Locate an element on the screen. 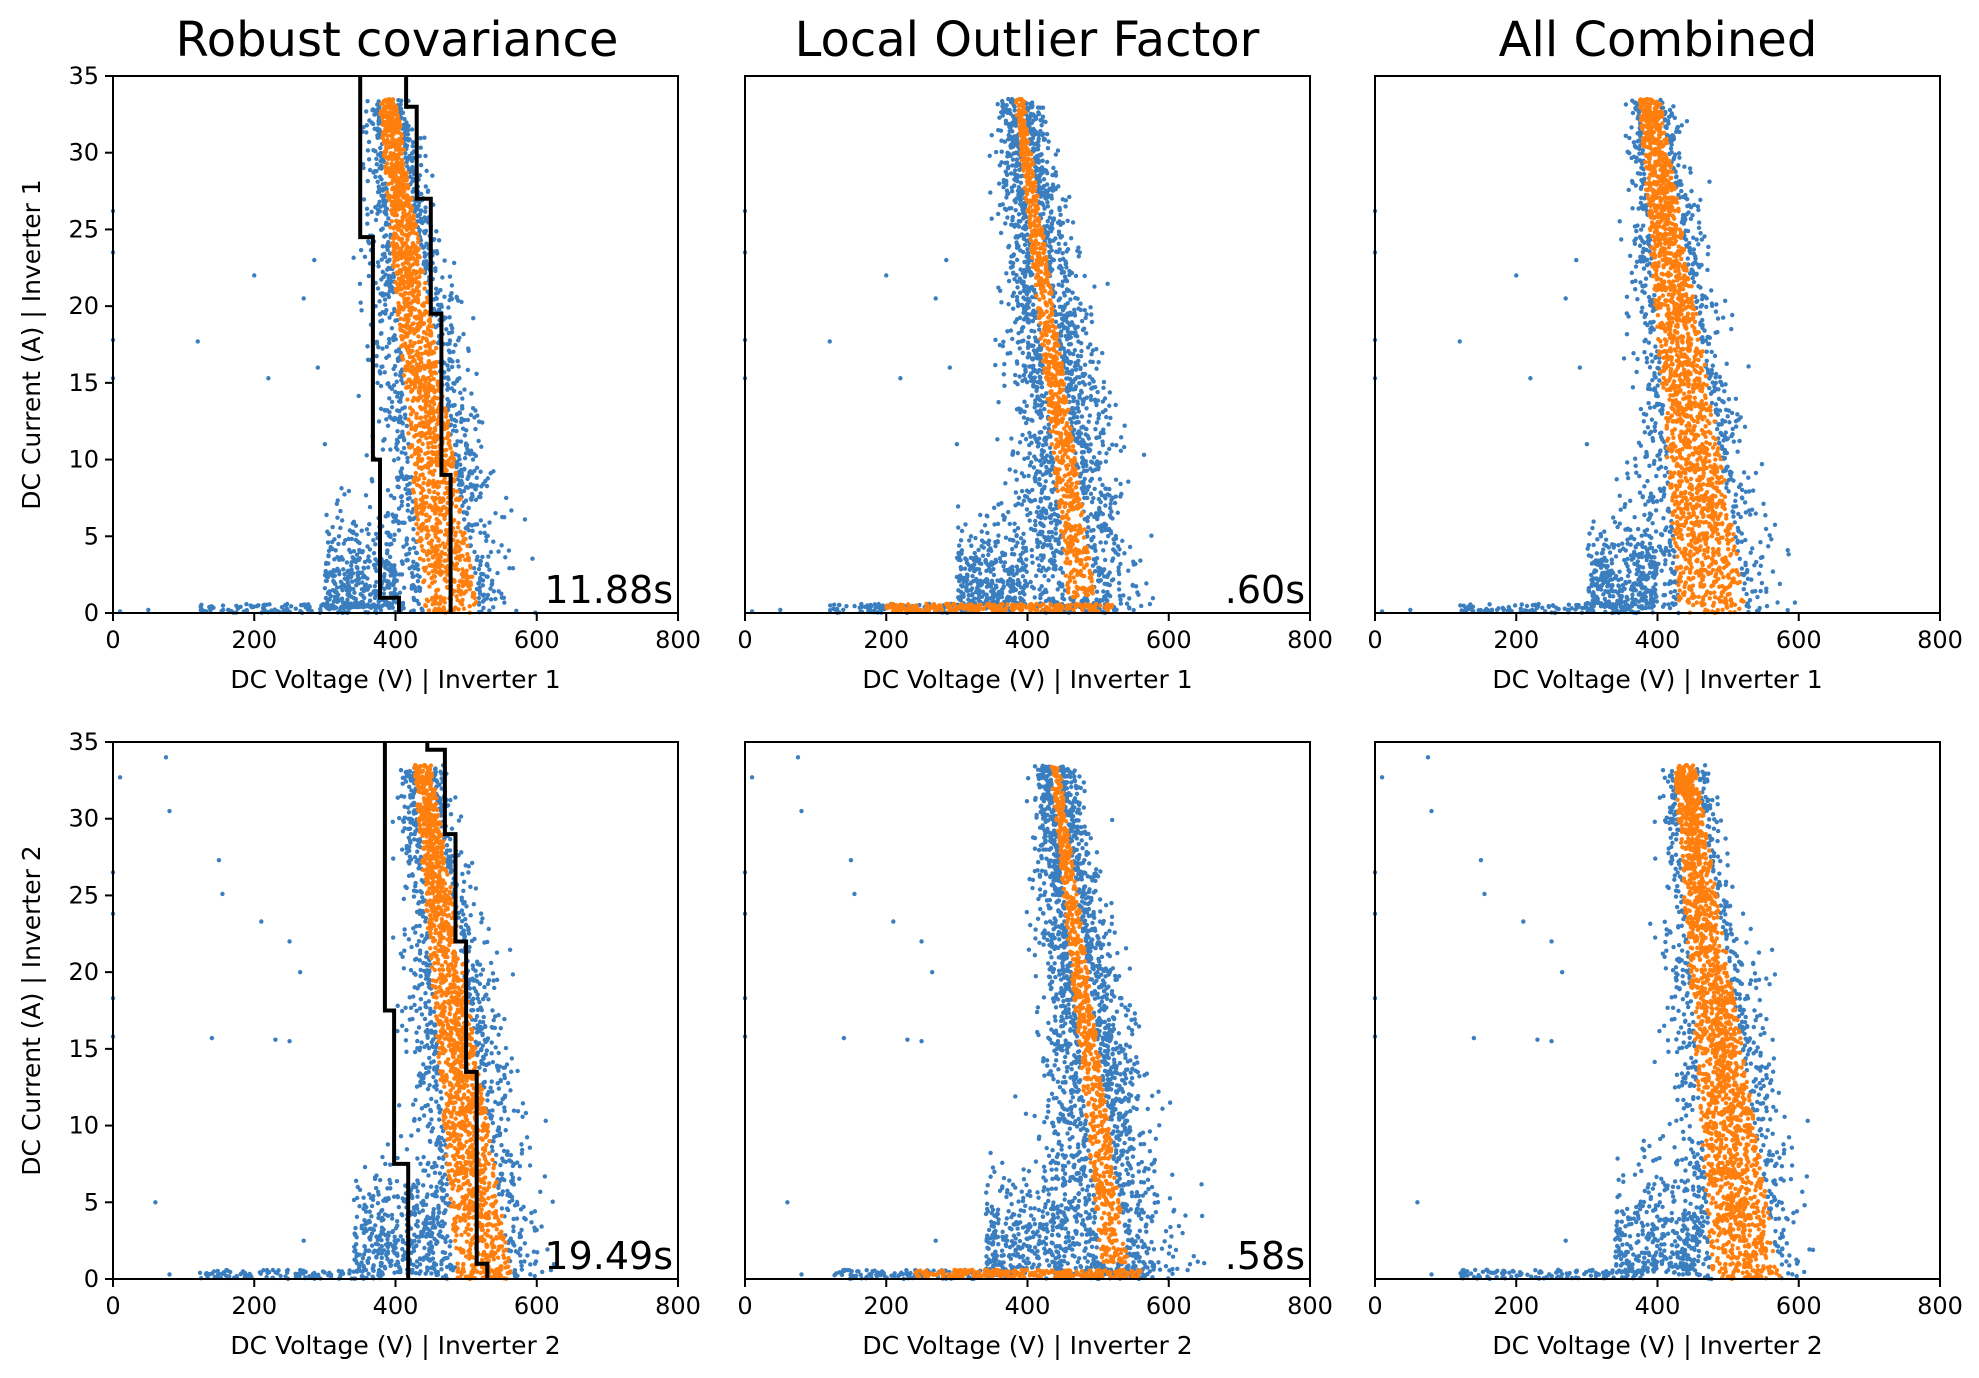 The width and height of the screenshot is (1979, 1378). y-tick-label: 20 is located at coordinates (83, 306).